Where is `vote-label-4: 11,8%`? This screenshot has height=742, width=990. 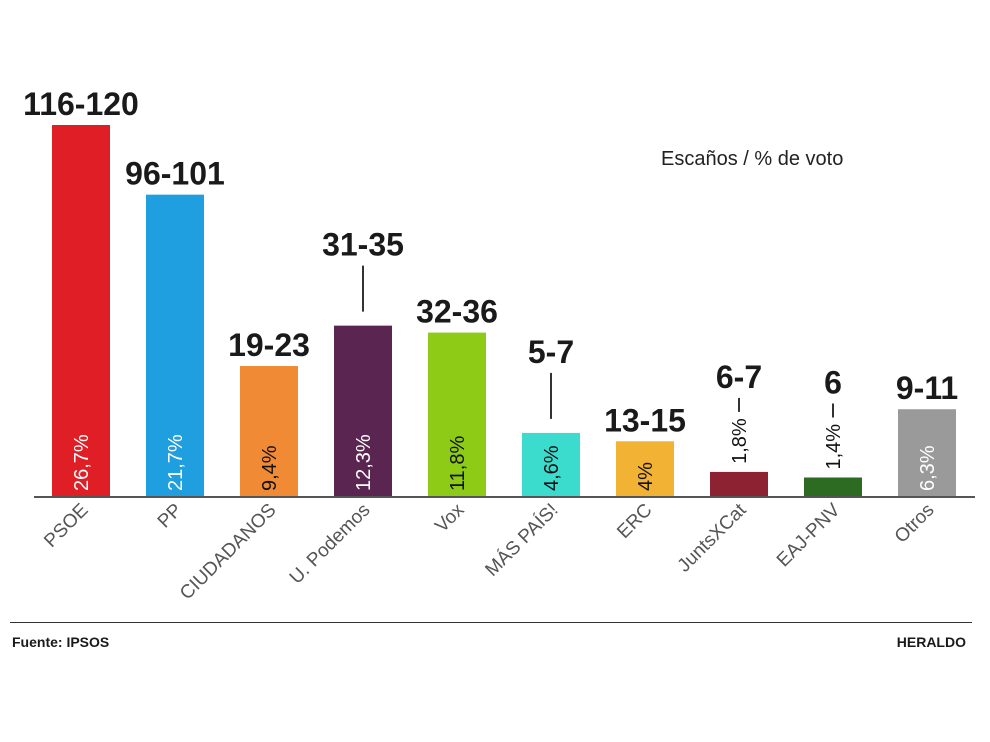 vote-label-4: 11,8% is located at coordinates (458, 463).